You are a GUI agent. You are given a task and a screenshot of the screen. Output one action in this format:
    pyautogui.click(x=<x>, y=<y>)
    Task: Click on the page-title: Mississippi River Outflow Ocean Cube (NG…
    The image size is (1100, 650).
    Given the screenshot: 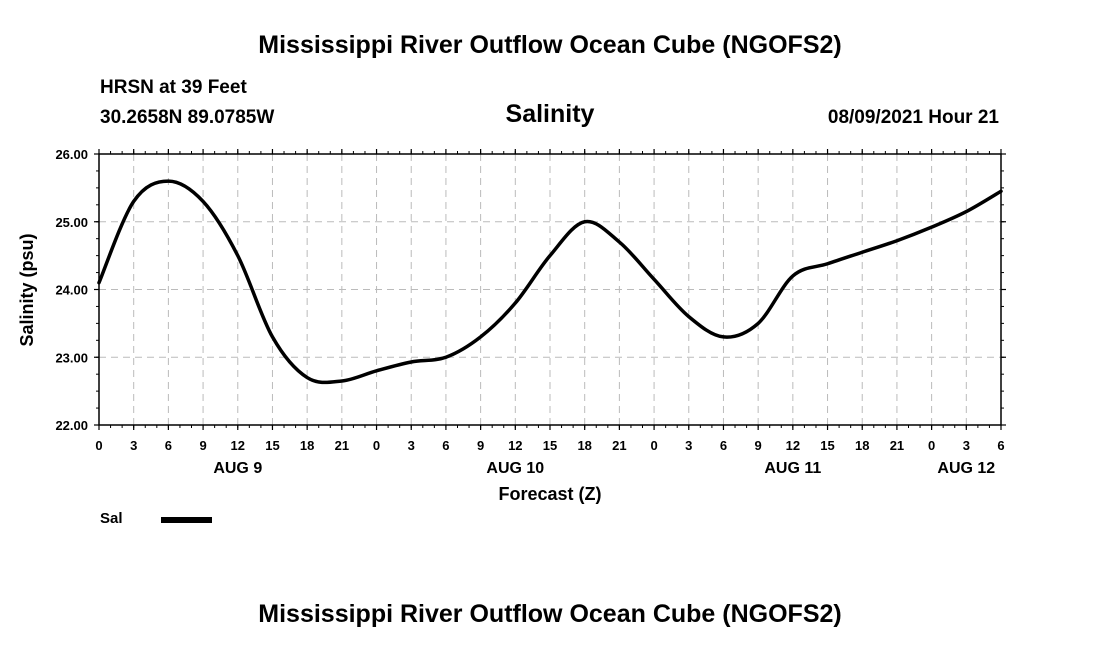 What is the action you would take?
    pyautogui.click(x=550, y=45)
    